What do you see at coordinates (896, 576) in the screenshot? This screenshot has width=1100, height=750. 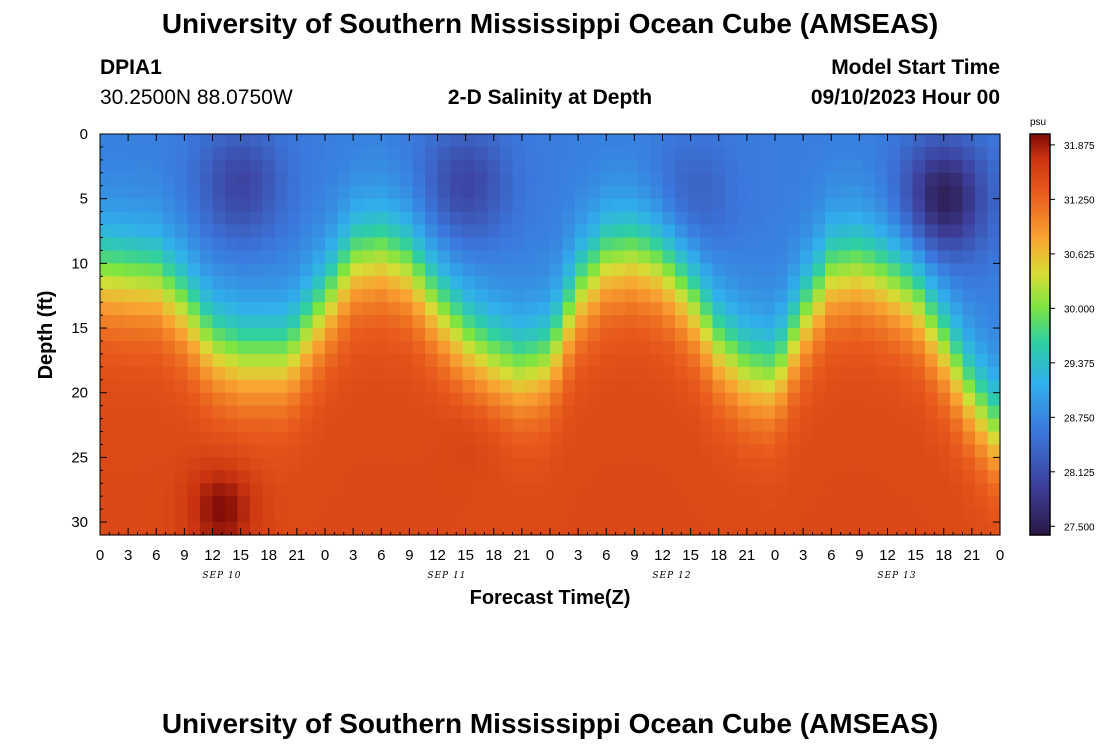 I see `date-label: SEP 13` at bounding box center [896, 576].